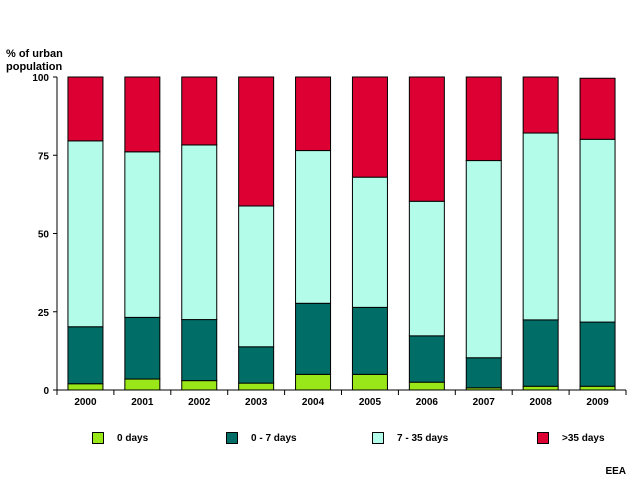  What do you see at coordinates (46, 391) in the screenshot?
I see `y-tick-label-0: 0` at bounding box center [46, 391].